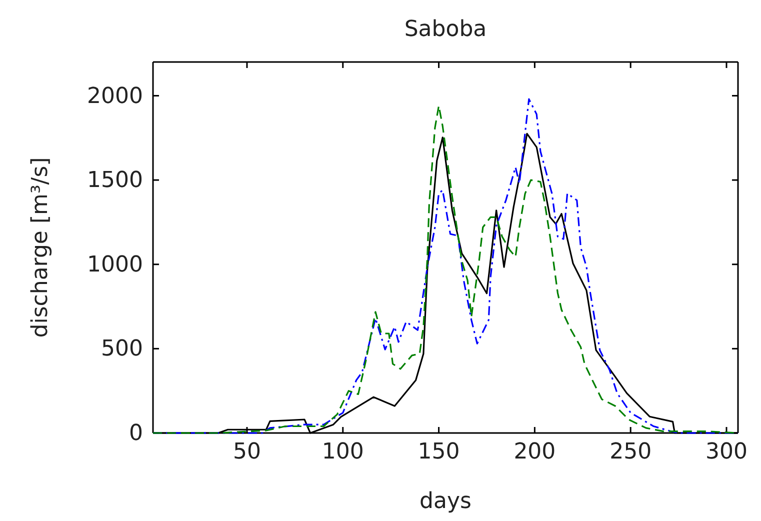 This screenshot has width=761, height=521. Describe the element at coordinates (343, 452) in the screenshot. I see `x-tick-label: 100` at that location.